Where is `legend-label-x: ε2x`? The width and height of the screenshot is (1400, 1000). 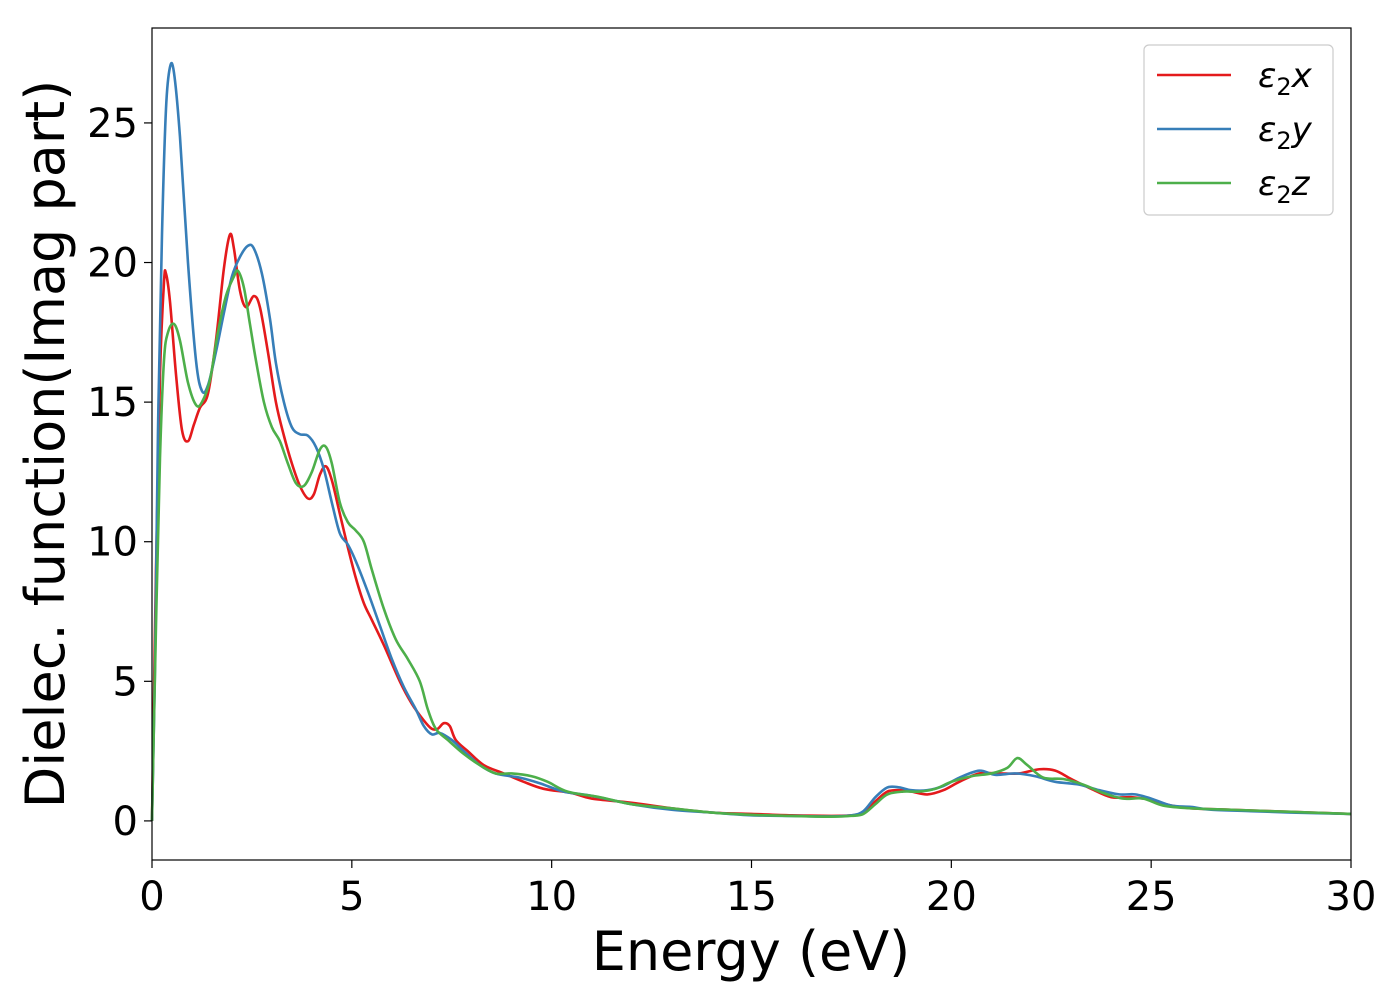 legend-label-x: ε2x is located at coordinates (1285, 78).